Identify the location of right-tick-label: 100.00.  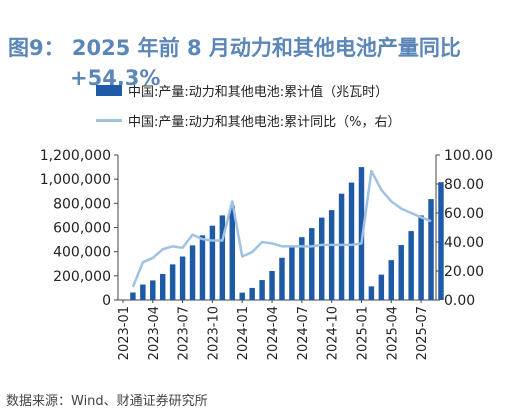
(468, 156).